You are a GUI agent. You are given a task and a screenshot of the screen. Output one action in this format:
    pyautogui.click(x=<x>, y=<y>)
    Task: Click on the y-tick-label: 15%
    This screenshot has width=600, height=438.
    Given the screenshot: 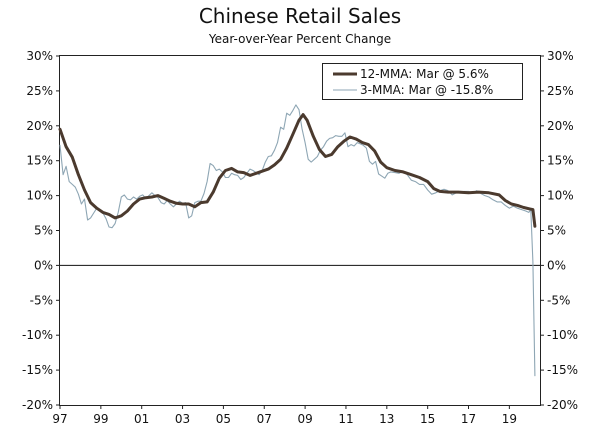 What is the action you would take?
    pyautogui.click(x=39, y=161)
    